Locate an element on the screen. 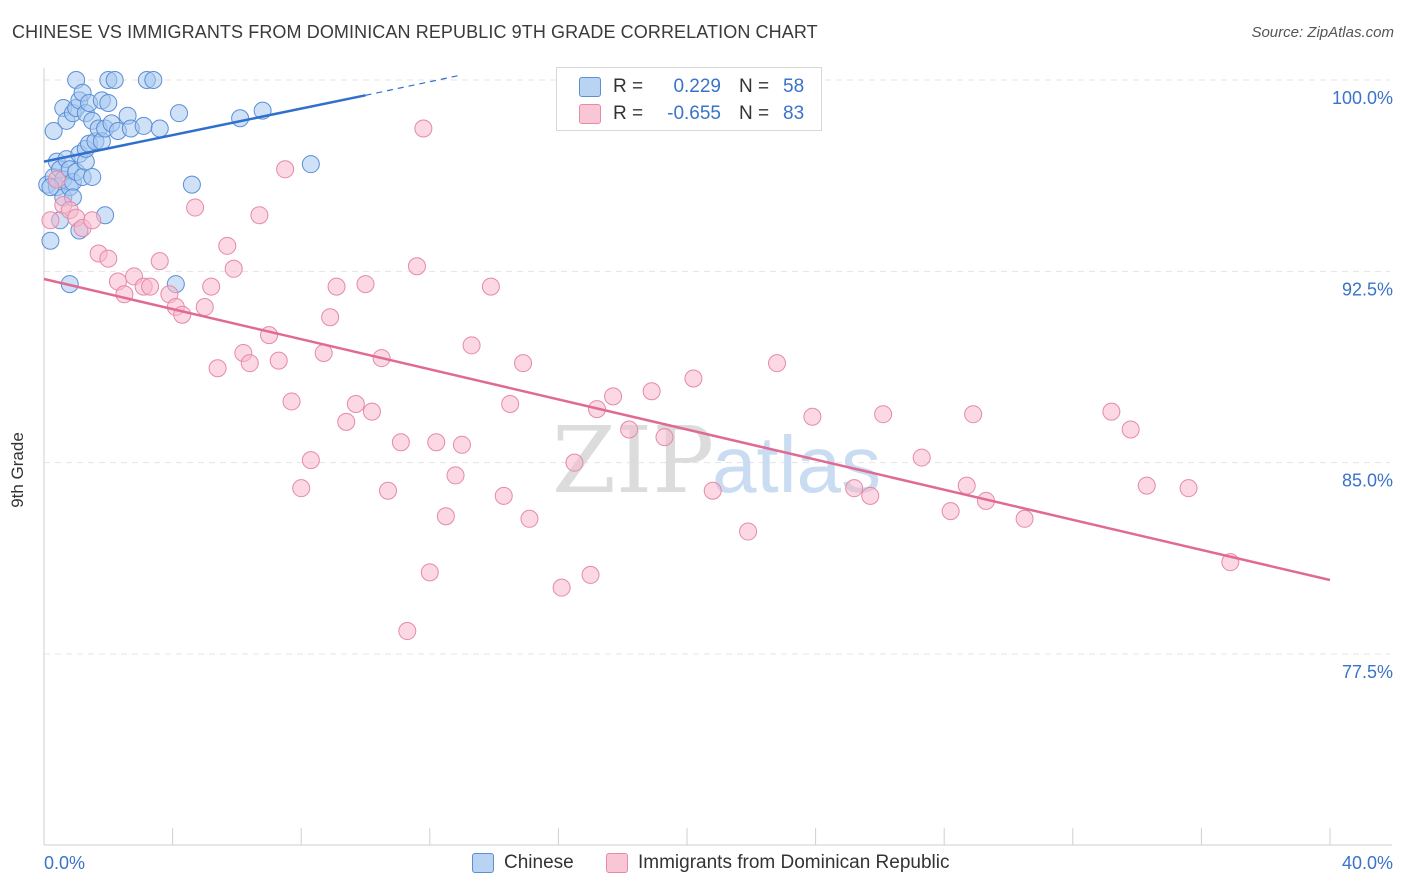 Image resolution: width=1406 pixels, height=892 pixels. legend-row-chinese: R = 0.229 N = 58 is located at coordinates (691, 87).